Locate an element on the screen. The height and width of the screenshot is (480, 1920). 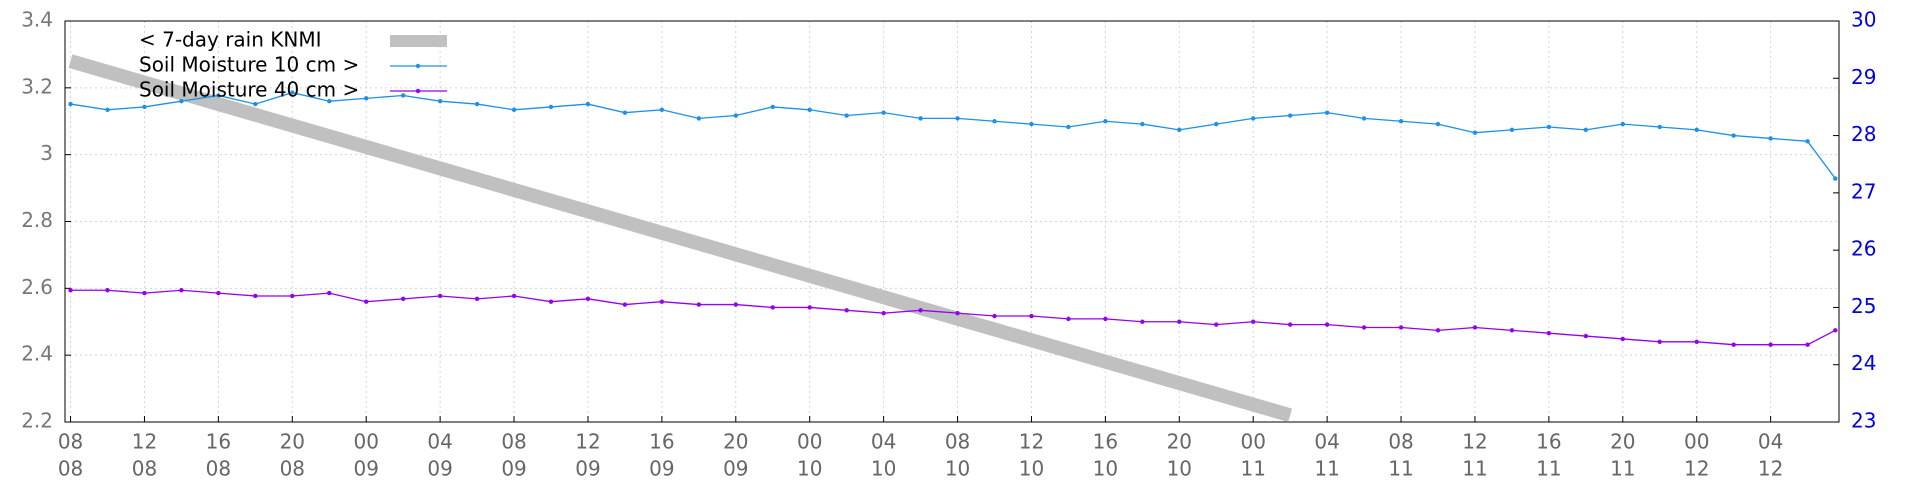
y2-tick-label: 30 is located at coordinates (1863, 20).